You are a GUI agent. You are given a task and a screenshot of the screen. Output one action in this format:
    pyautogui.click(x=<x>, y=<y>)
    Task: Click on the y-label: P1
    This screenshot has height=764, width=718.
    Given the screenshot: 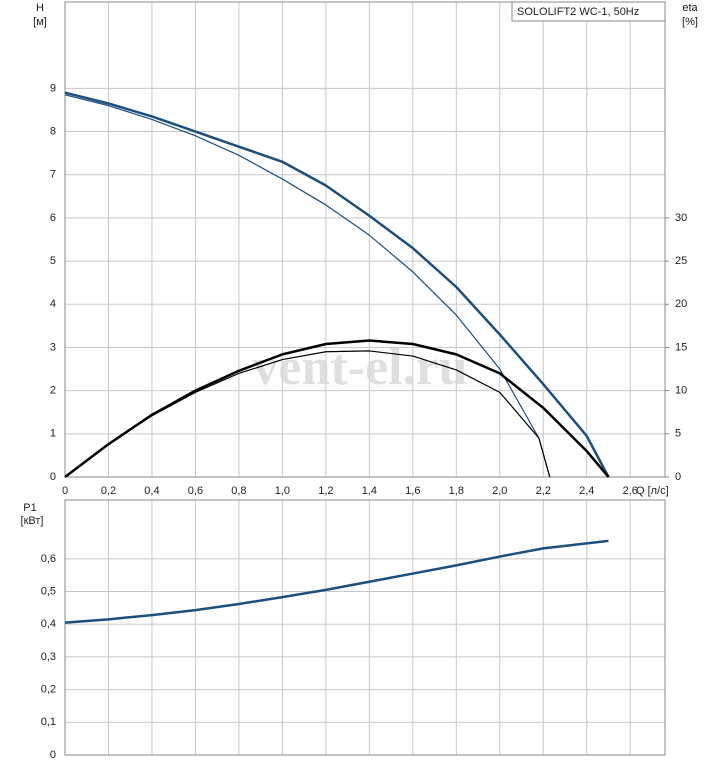 What is the action you would take?
    pyautogui.click(x=29, y=508)
    